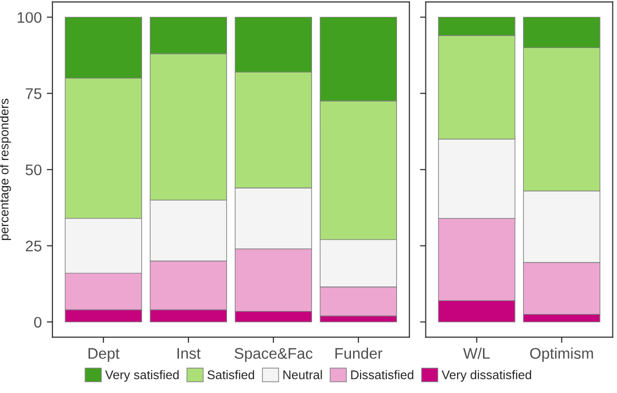 This screenshot has width=617, height=393. Describe the element at coordinates (34, 246) in the screenshot. I see `y-tick-label: 25` at that location.